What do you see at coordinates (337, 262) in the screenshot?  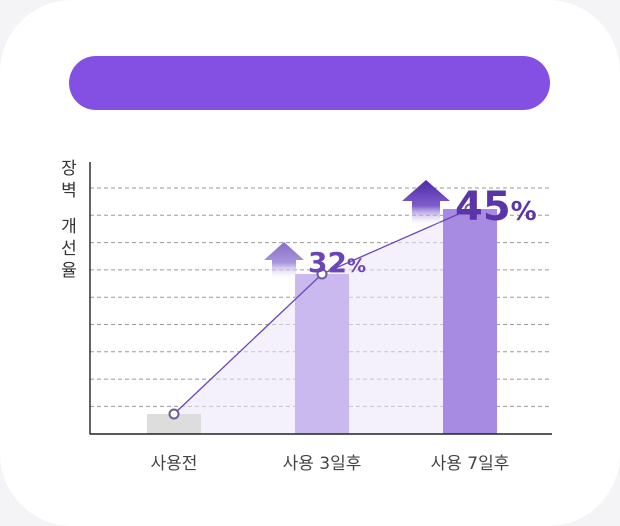 I see `annotation-32: 32%` at bounding box center [337, 262].